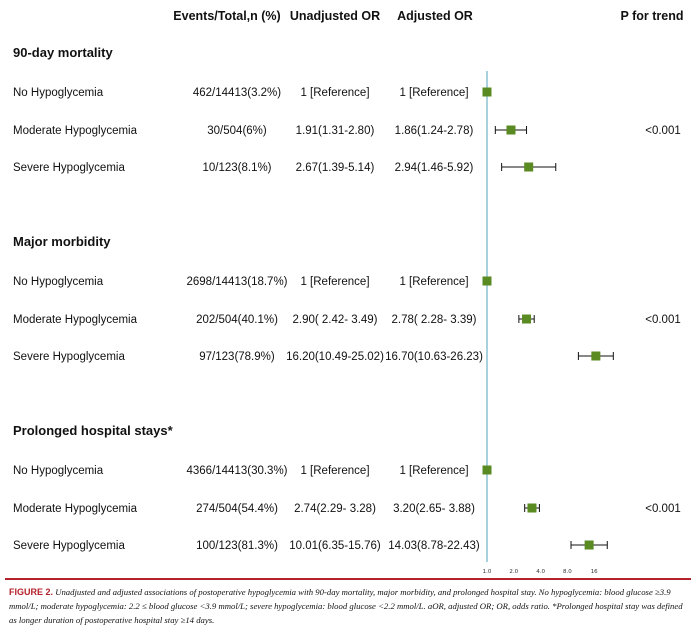 The height and width of the screenshot is (640, 698). What do you see at coordinates (237, 131) in the screenshot?
I see `row-events: 30/504(6%)` at bounding box center [237, 131].